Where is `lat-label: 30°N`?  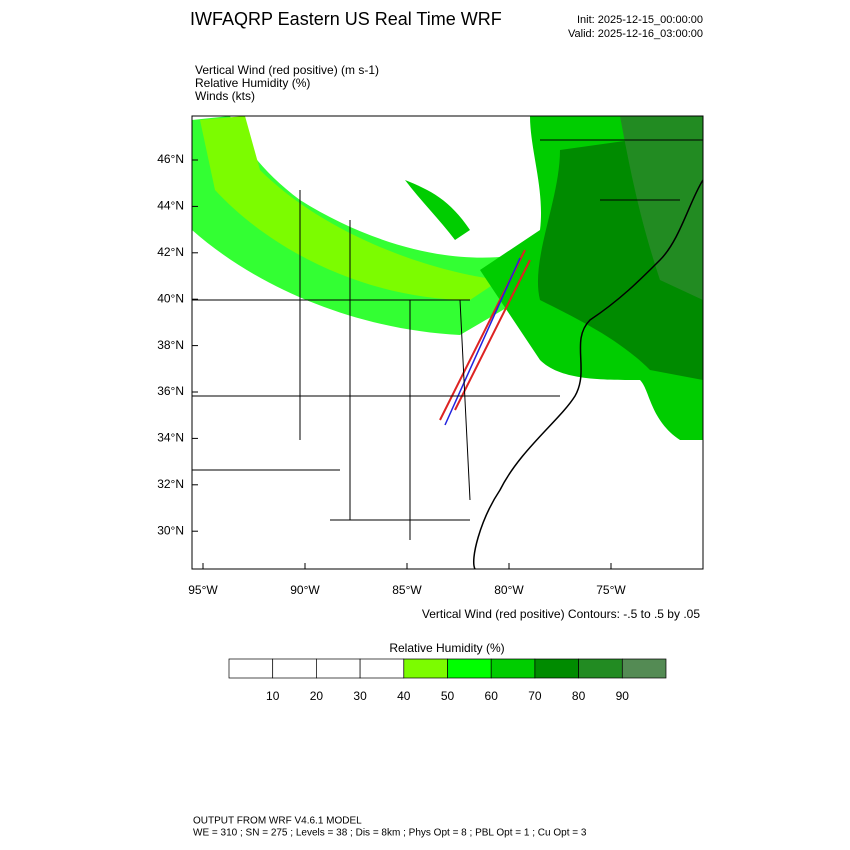 lat-label: 30°N is located at coordinates (170, 530).